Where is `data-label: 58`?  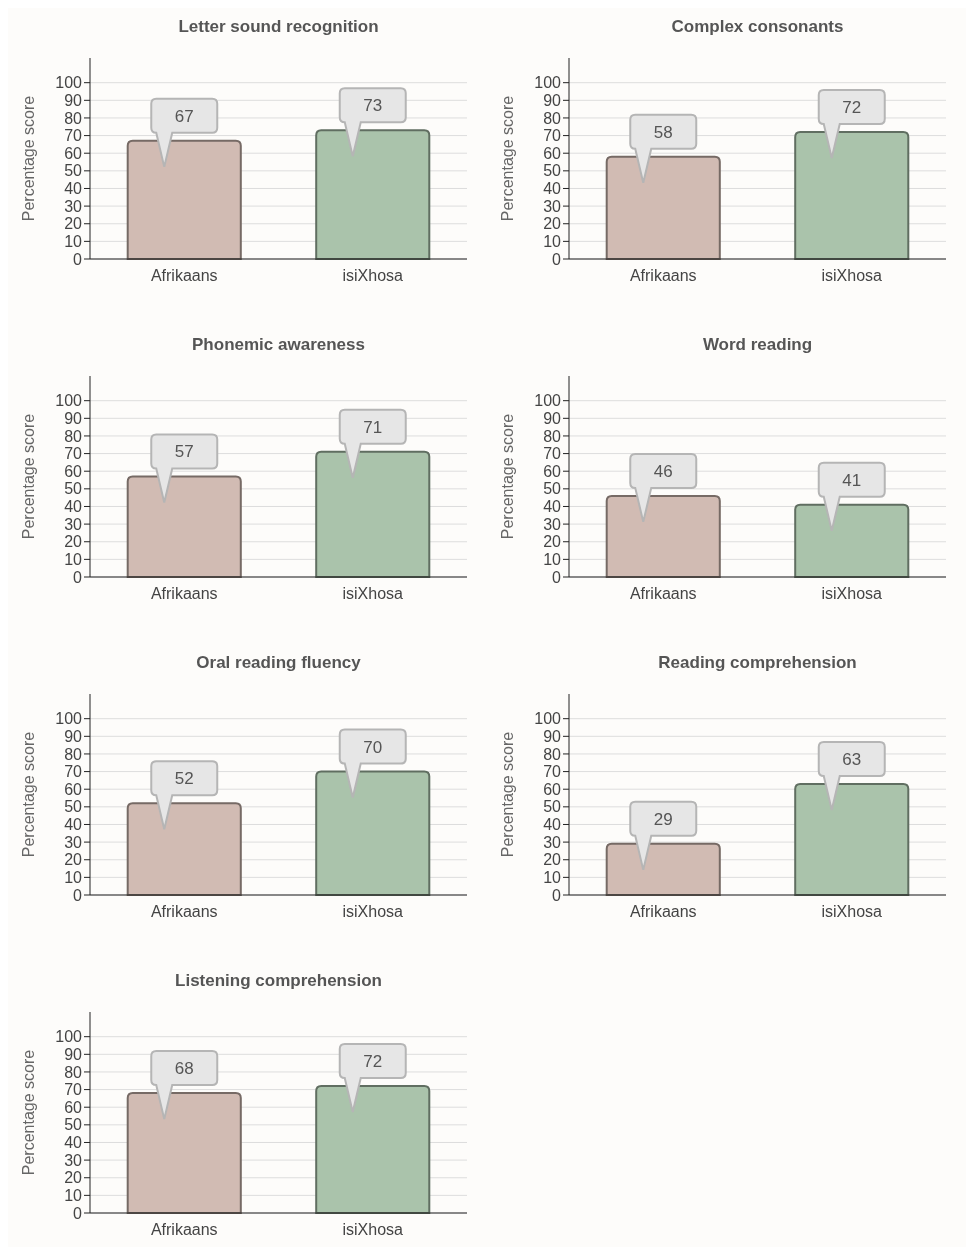 data-label: 58 is located at coordinates (663, 132).